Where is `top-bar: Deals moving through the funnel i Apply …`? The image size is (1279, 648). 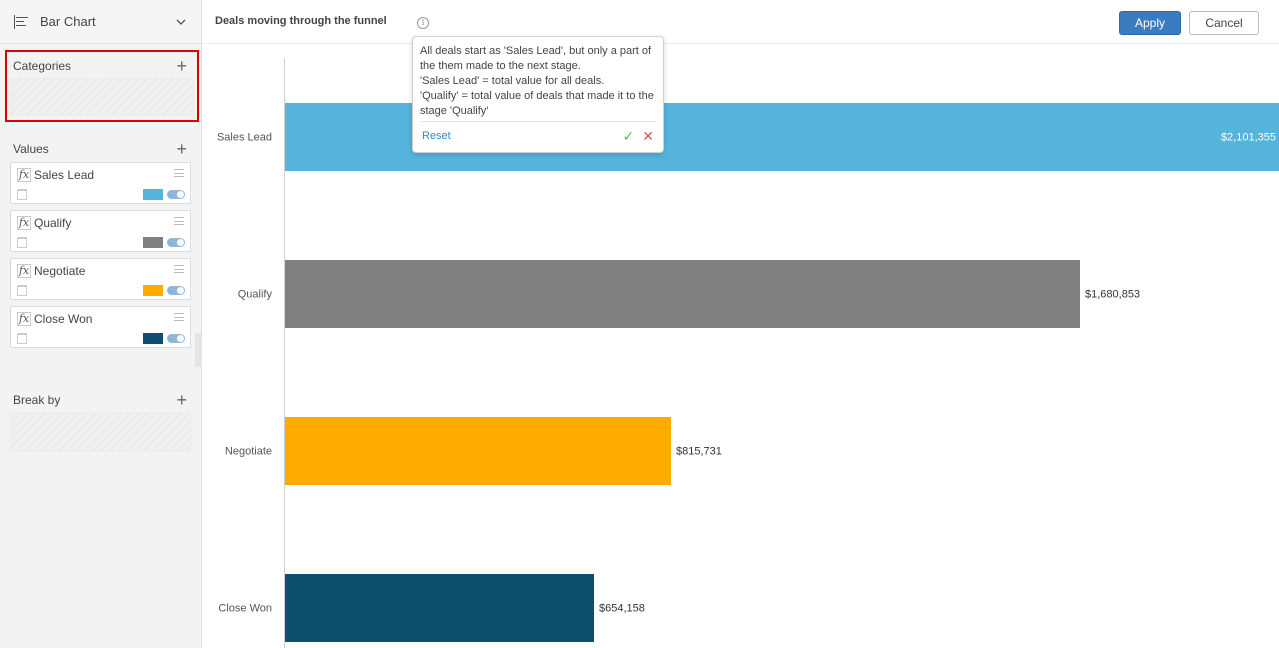 top-bar: Deals moving through the funnel i Apply … is located at coordinates (740, 22).